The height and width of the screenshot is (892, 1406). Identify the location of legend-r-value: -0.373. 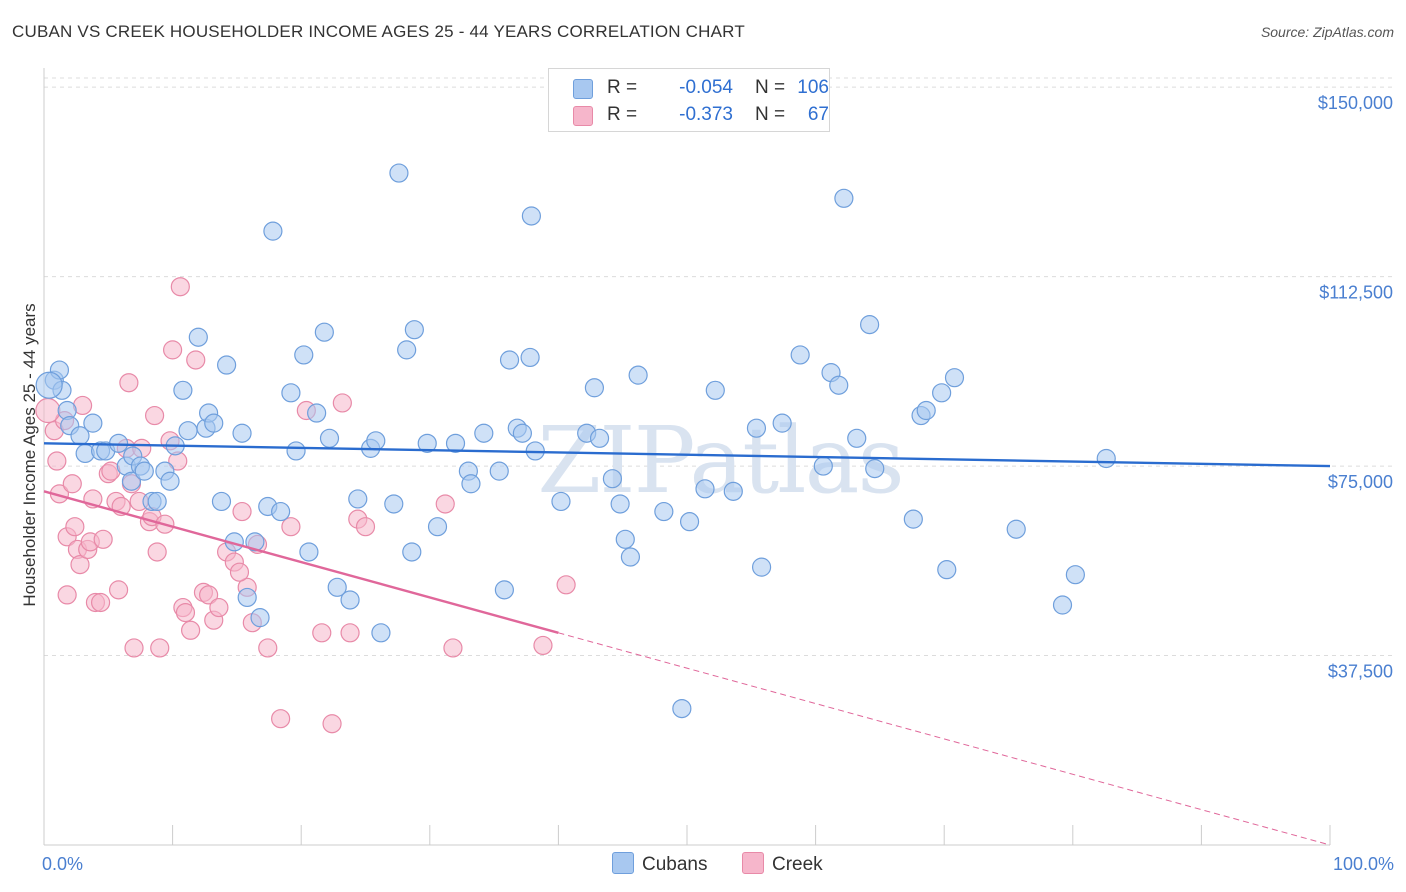
(706, 114).